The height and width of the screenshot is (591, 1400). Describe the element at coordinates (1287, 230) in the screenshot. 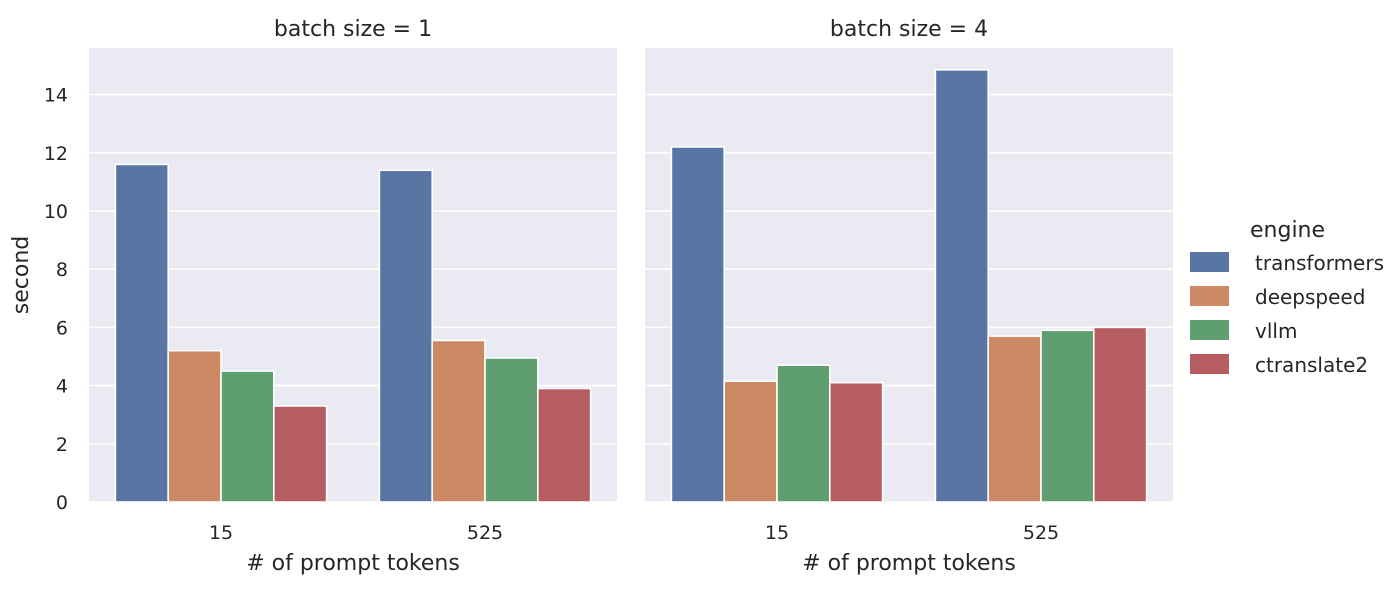

I see `legend-title: engine` at that location.